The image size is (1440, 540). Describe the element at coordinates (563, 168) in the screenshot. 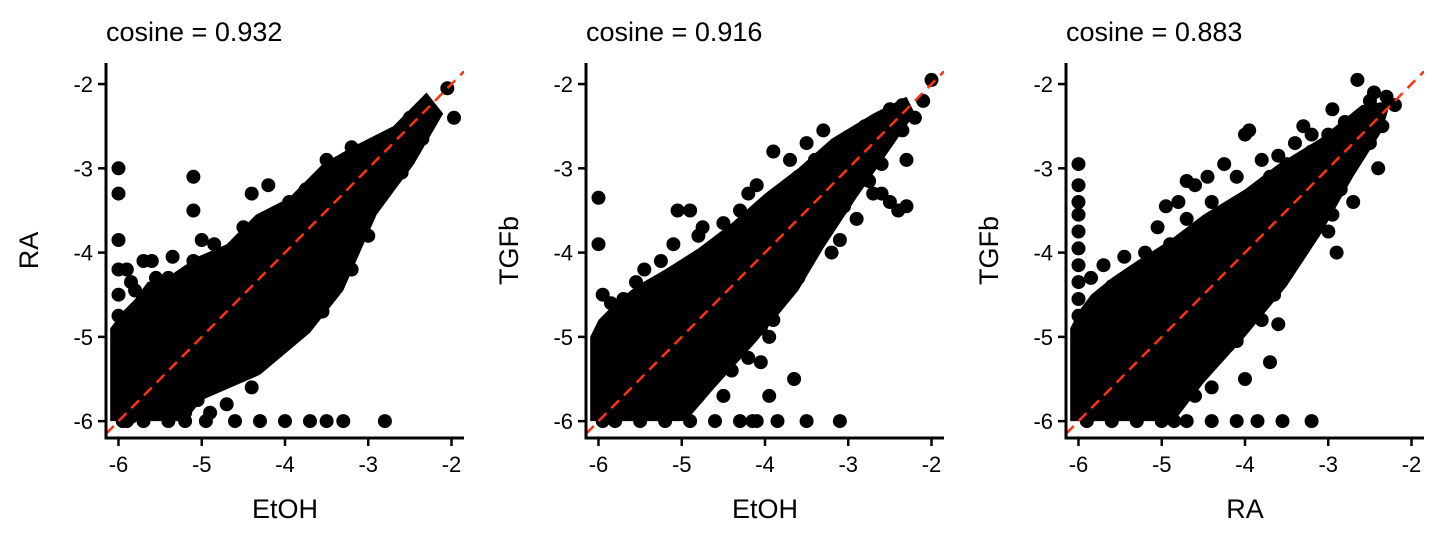

I see `y-tick-label: -3` at that location.